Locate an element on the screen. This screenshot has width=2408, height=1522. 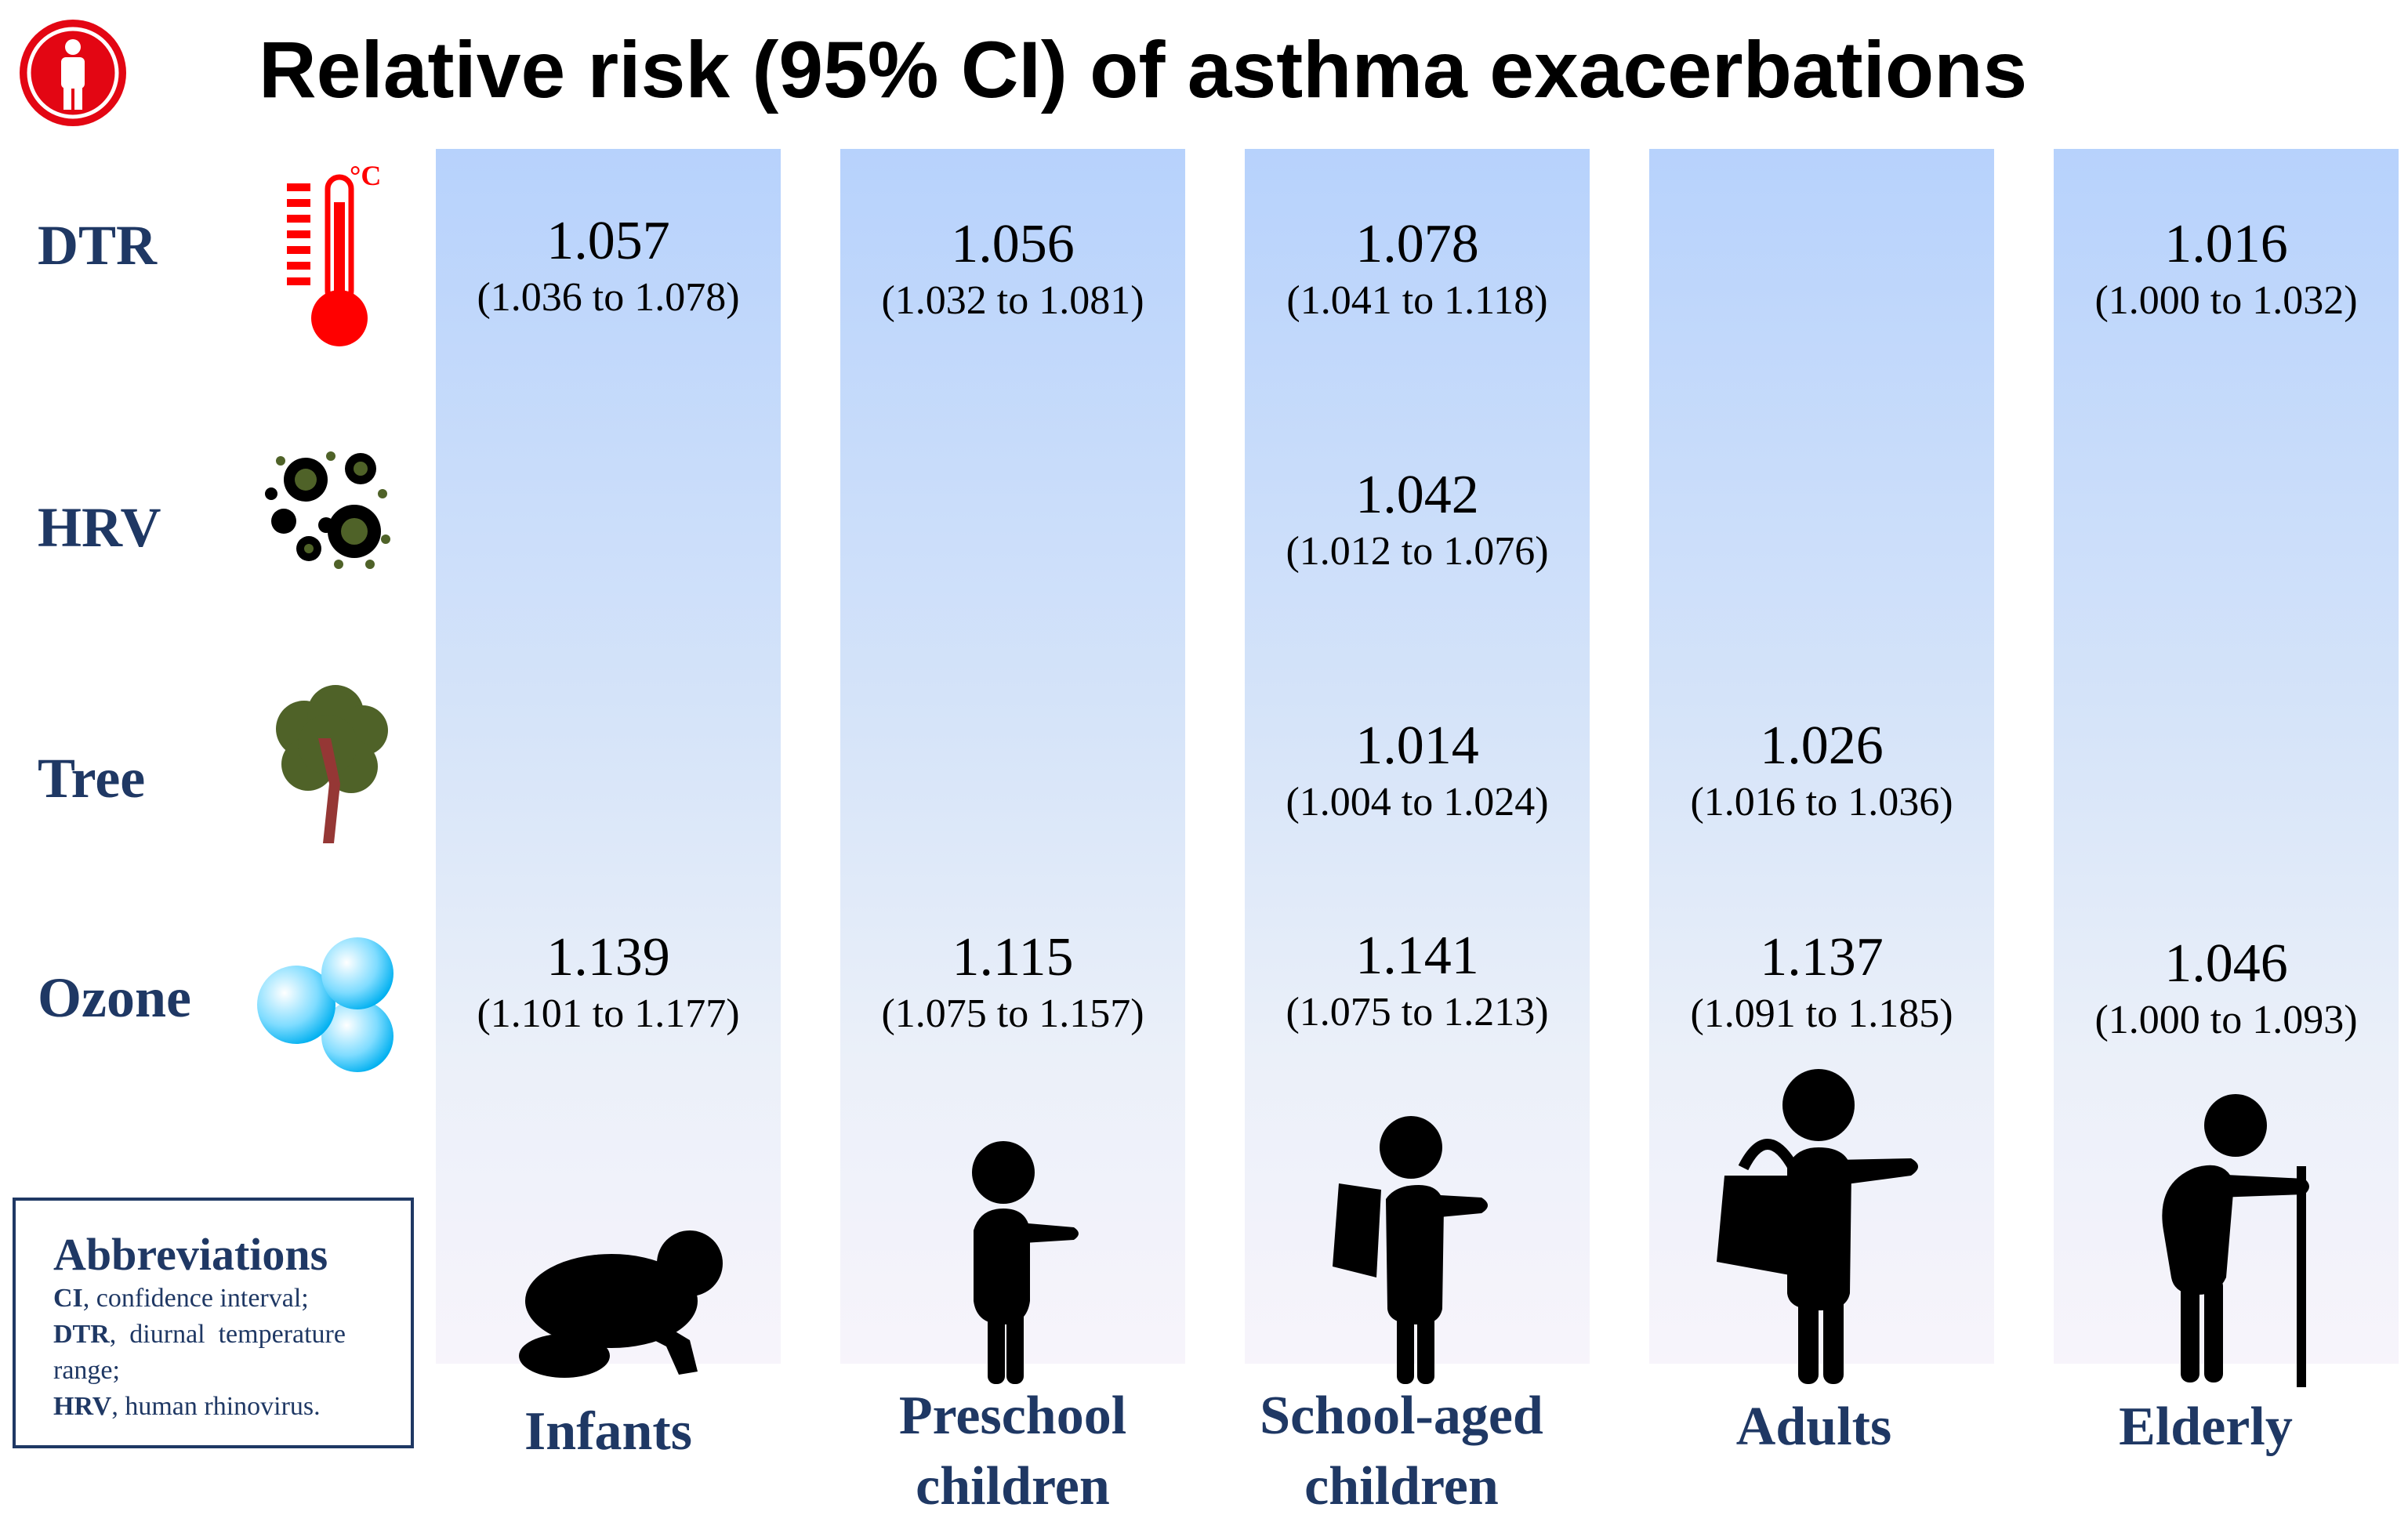
cell-dtr-infants: 1.057 (1.036 to 1.078) is located at coordinates (608, 266).